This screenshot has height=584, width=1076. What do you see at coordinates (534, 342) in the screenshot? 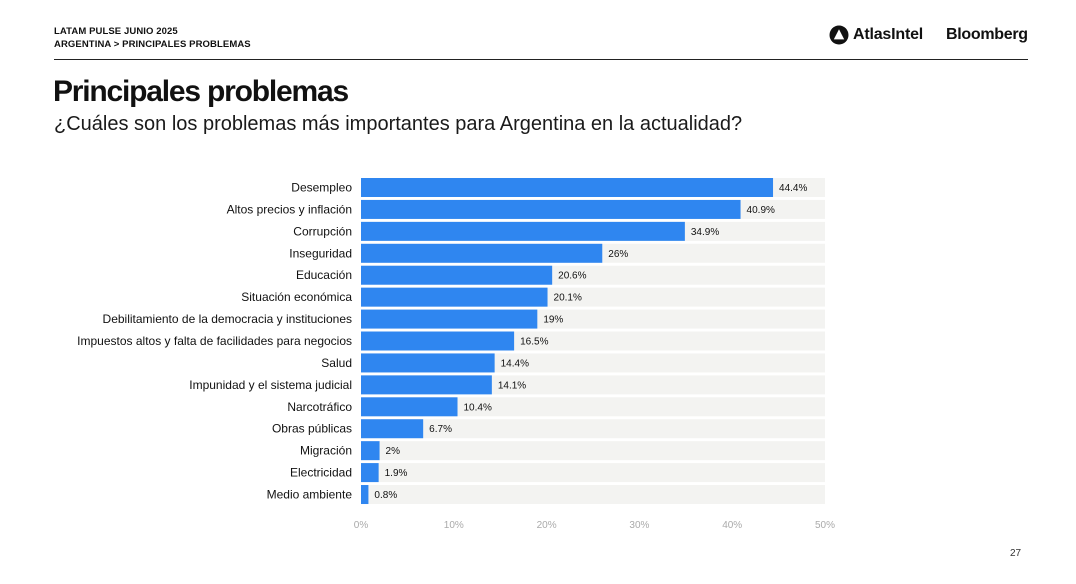
I see `data-label: 16.5%` at bounding box center [534, 342].